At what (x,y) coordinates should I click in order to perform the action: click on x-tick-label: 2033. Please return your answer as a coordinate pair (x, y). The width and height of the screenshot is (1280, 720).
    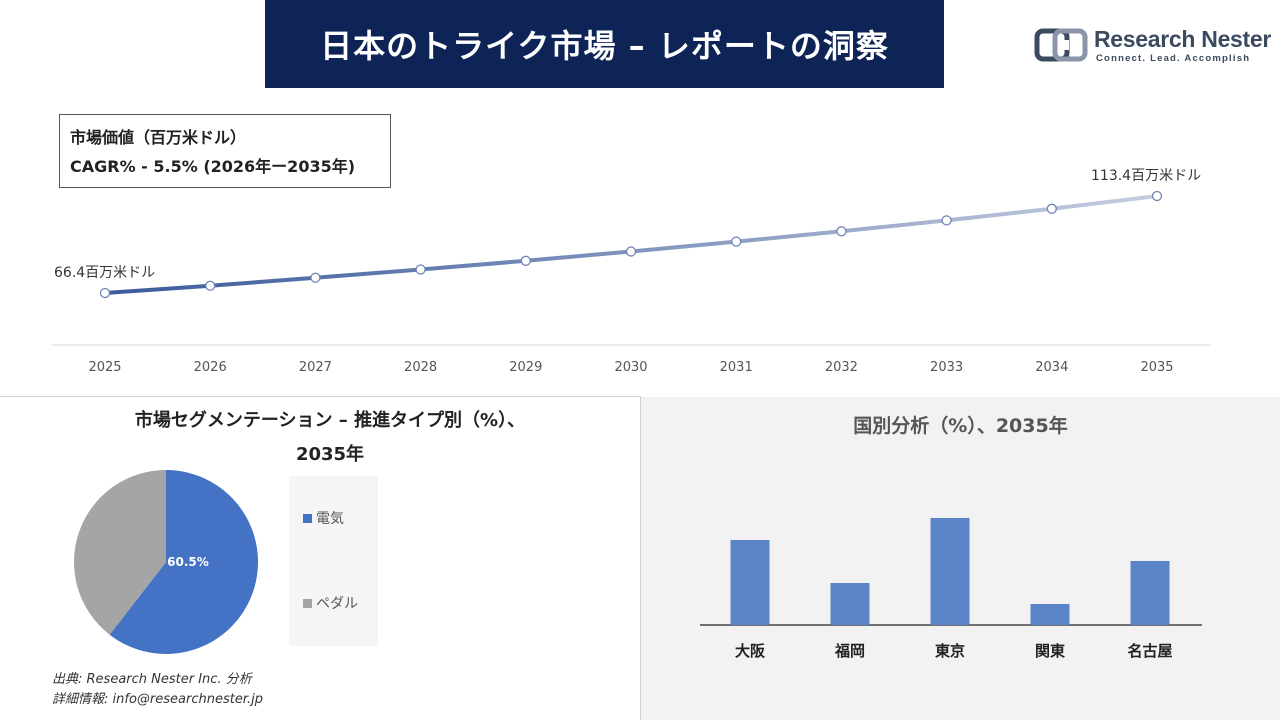
    Looking at the image, I should click on (946, 367).